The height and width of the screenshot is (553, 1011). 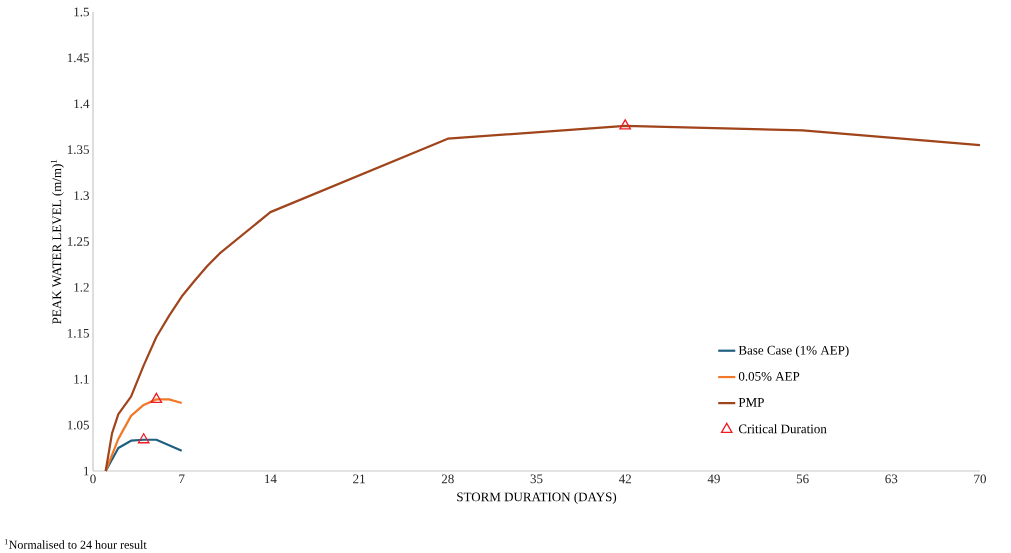 What do you see at coordinates (78, 58) in the screenshot?
I see `y-tick-label: 1.45` at bounding box center [78, 58].